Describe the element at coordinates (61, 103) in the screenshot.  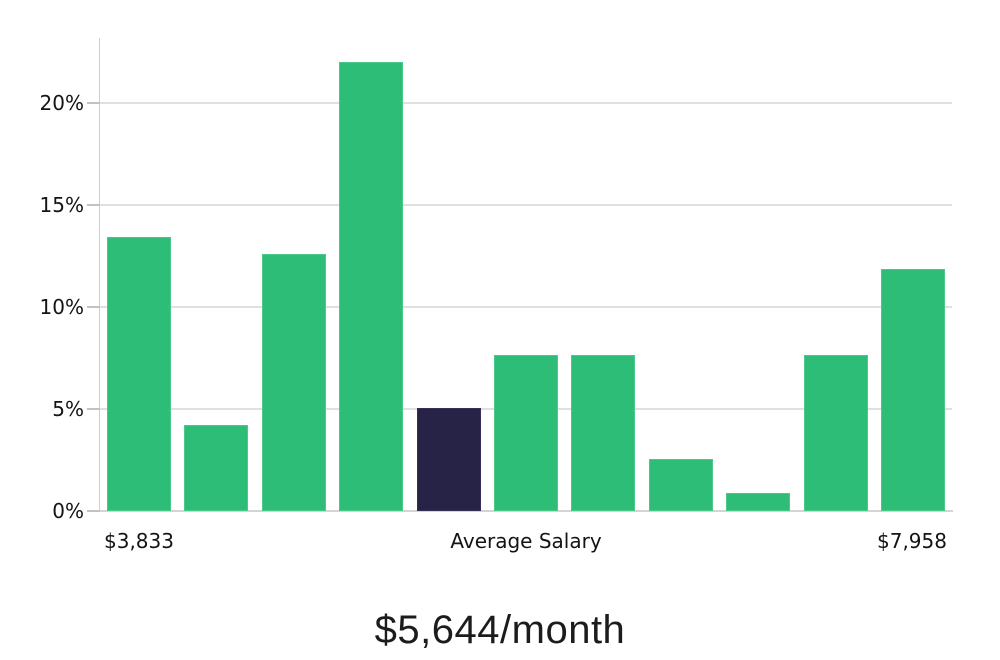
I see `y-tick-label-20pct: 20%` at that location.